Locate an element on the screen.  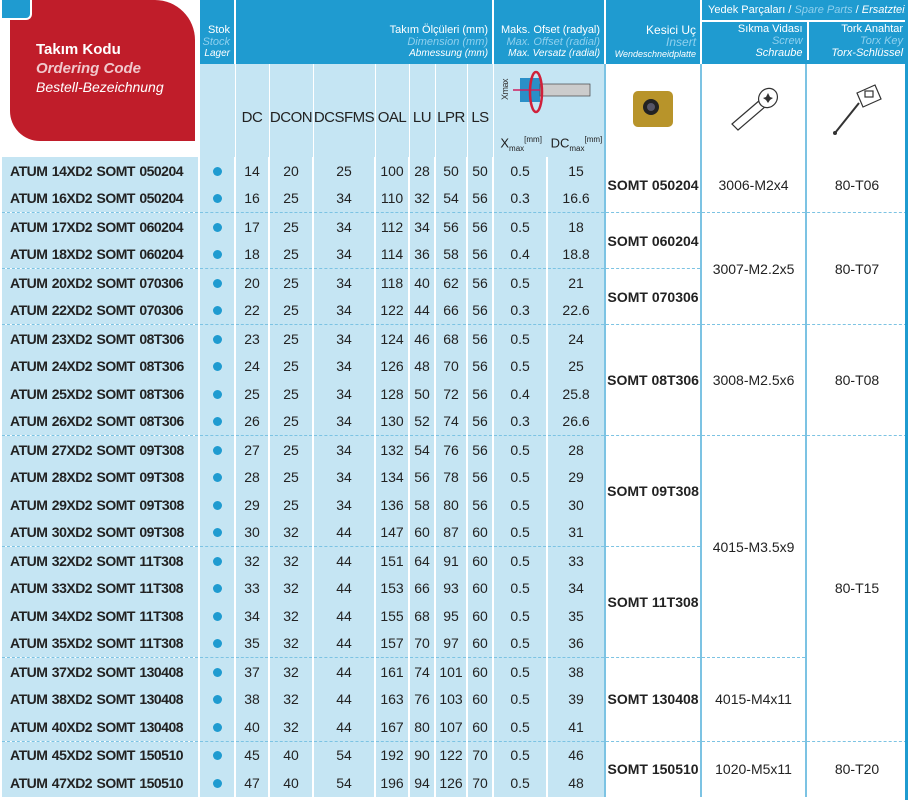
cell-lpr: 126 is located at coordinates (450, 783).